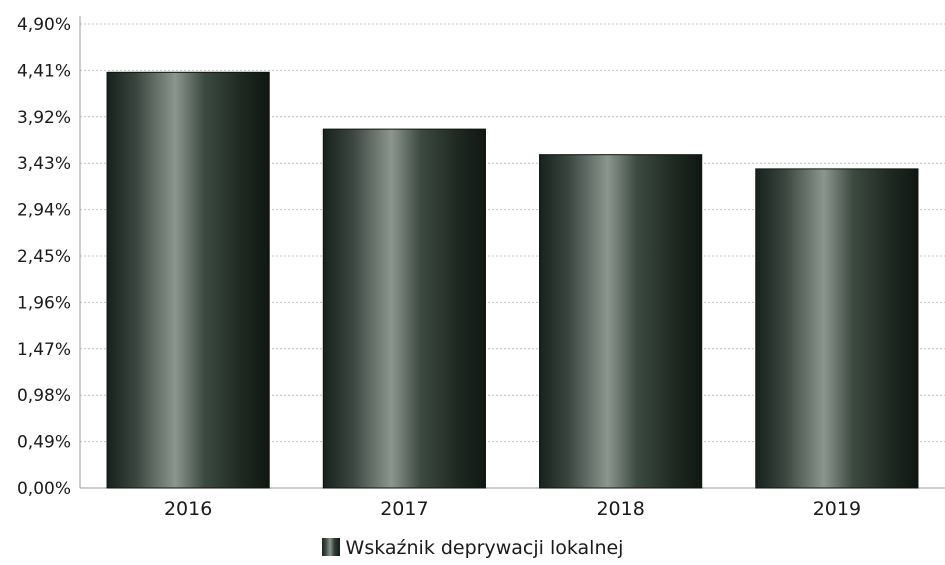 The width and height of the screenshot is (945, 565). What do you see at coordinates (621, 321) in the screenshot?
I see `bar-2018` at bounding box center [621, 321].